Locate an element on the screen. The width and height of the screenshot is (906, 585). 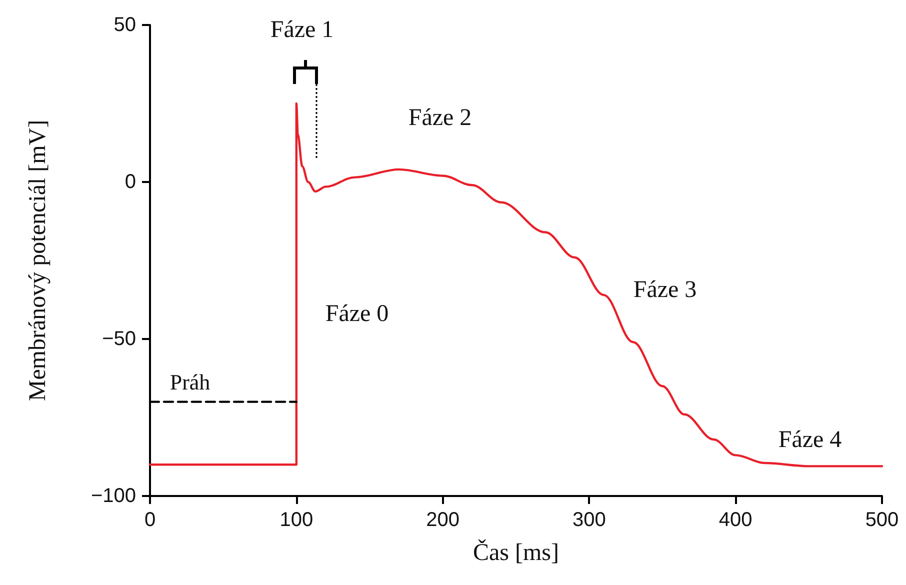
x-axis-title: Čas [ms] is located at coordinates (516, 552).